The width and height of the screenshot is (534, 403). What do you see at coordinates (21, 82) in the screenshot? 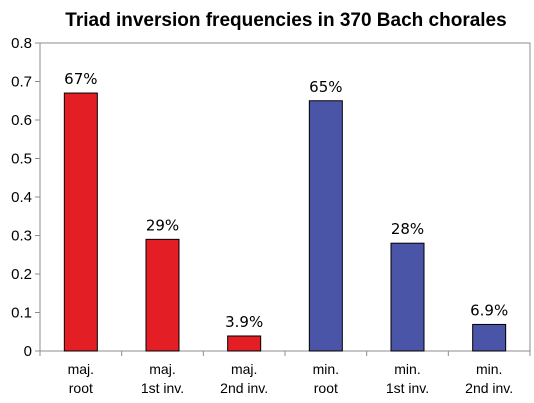
I see `y-tick-label: 0.7` at bounding box center [21, 82].